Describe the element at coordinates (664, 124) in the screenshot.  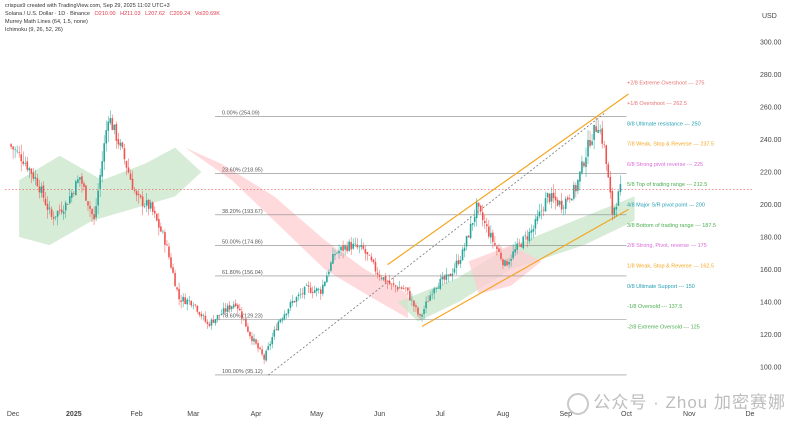
I see `murrey-level-label: 8/8 Ultimate resistance --- 250` at that location.